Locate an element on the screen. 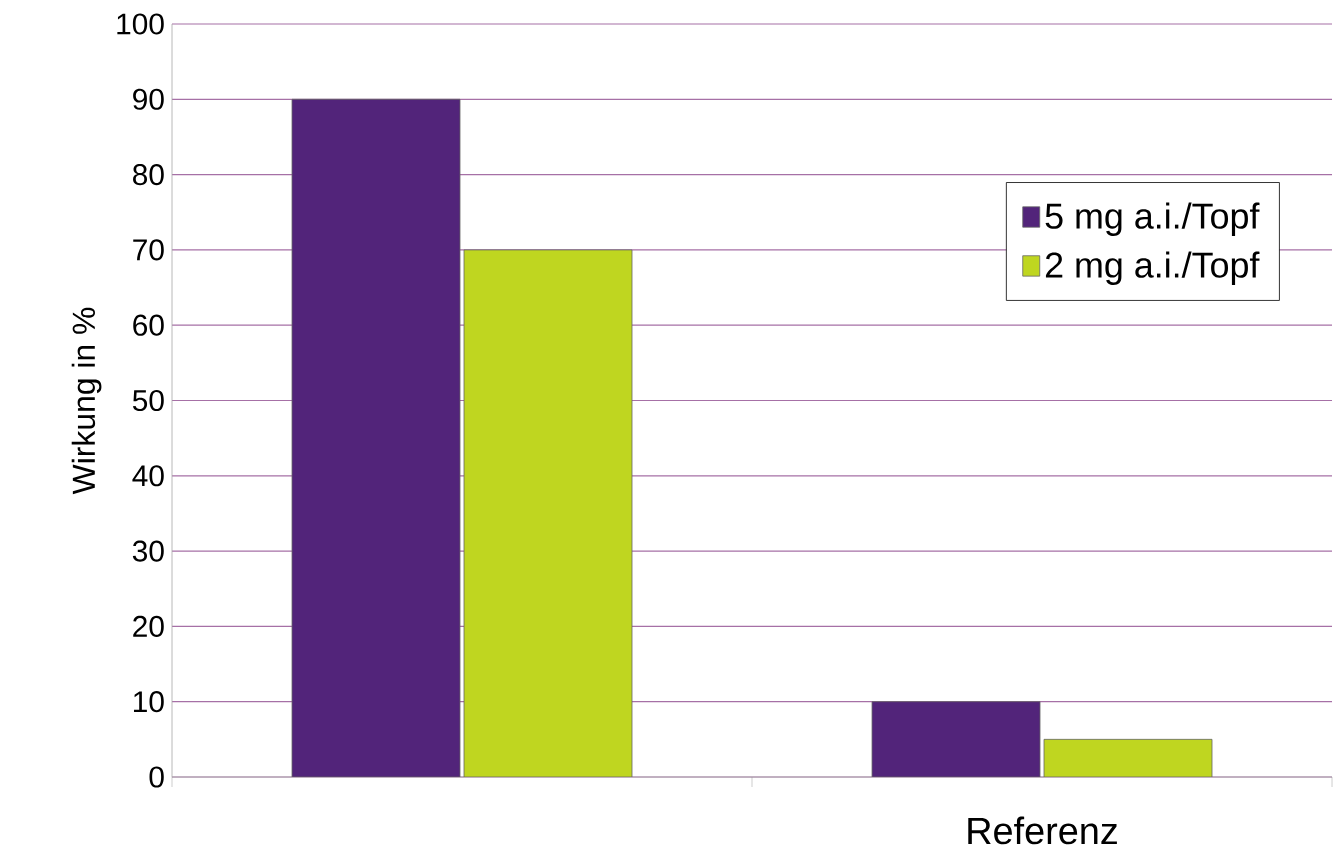  y-tick-label: 90 is located at coordinates (148, 99).